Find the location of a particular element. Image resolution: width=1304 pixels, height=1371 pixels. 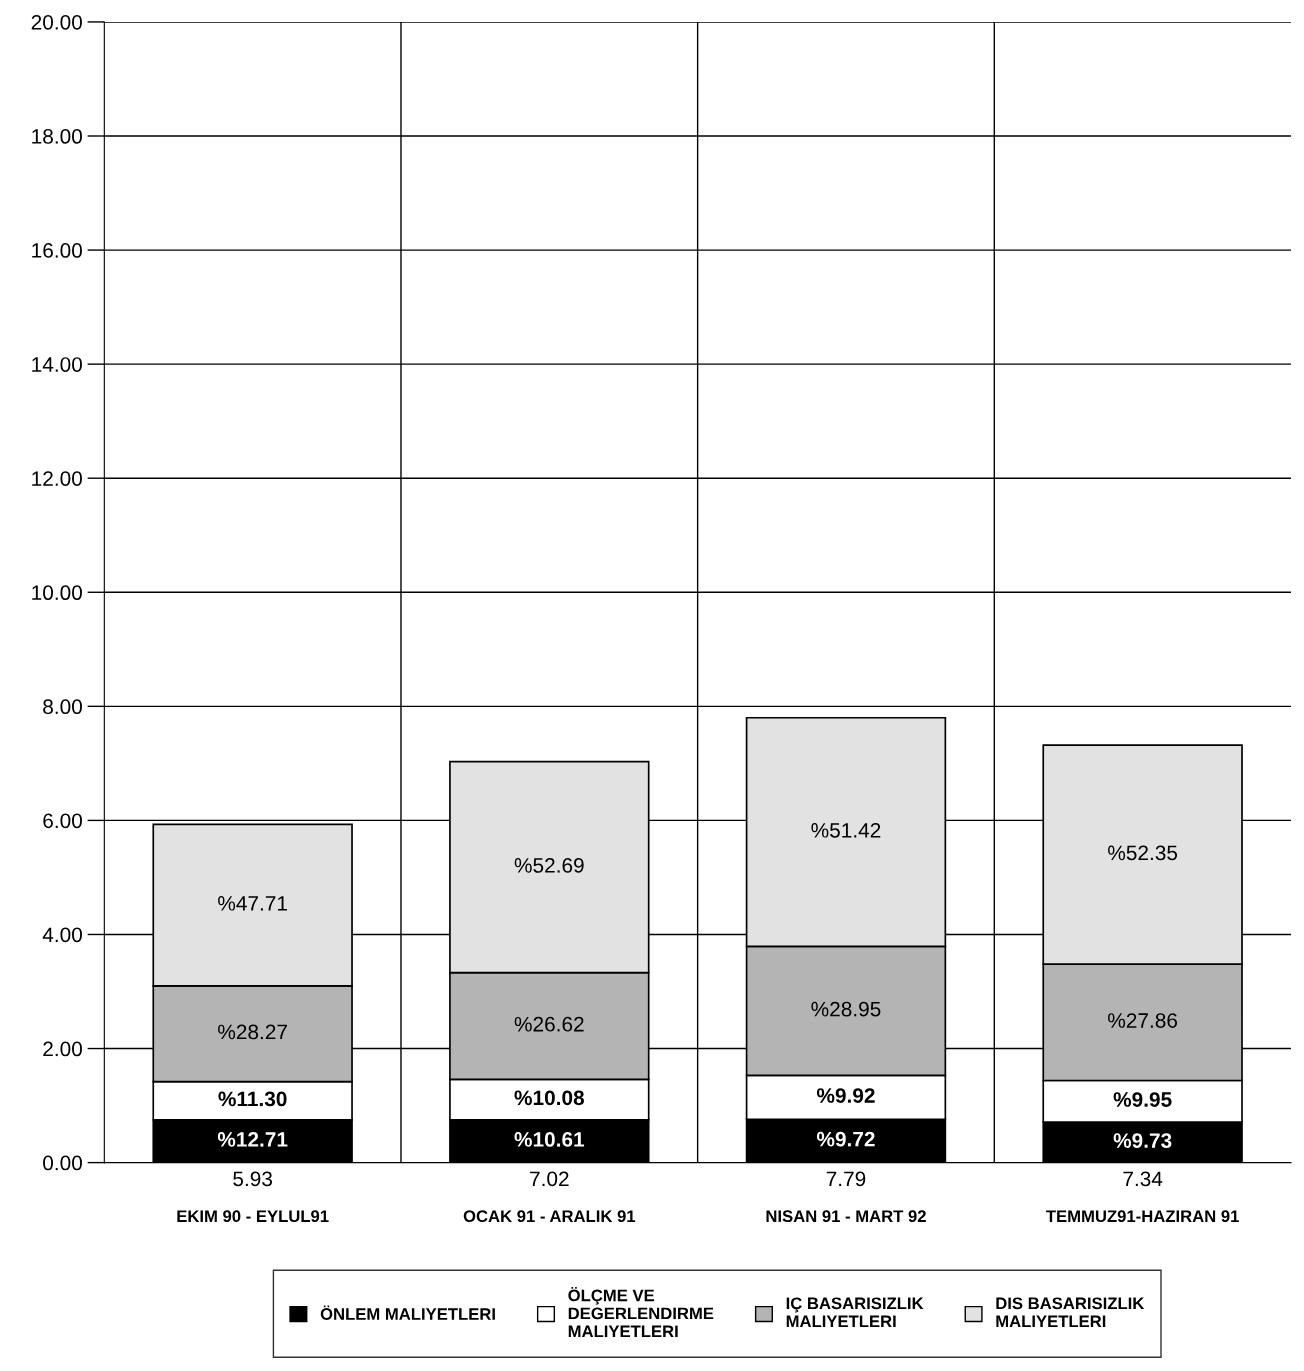

annotation: %10.08 is located at coordinates (549, 1098).